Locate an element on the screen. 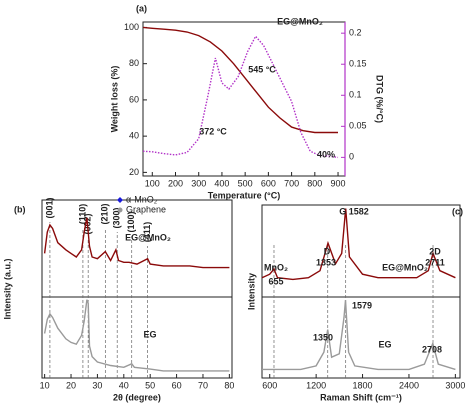  y-axis-title: Weight loss (%) is located at coordinates (114, 99).